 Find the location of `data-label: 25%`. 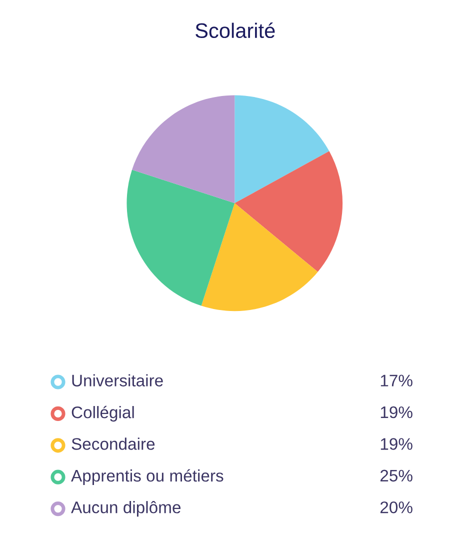

data-label: 25% is located at coordinates (396, 476).